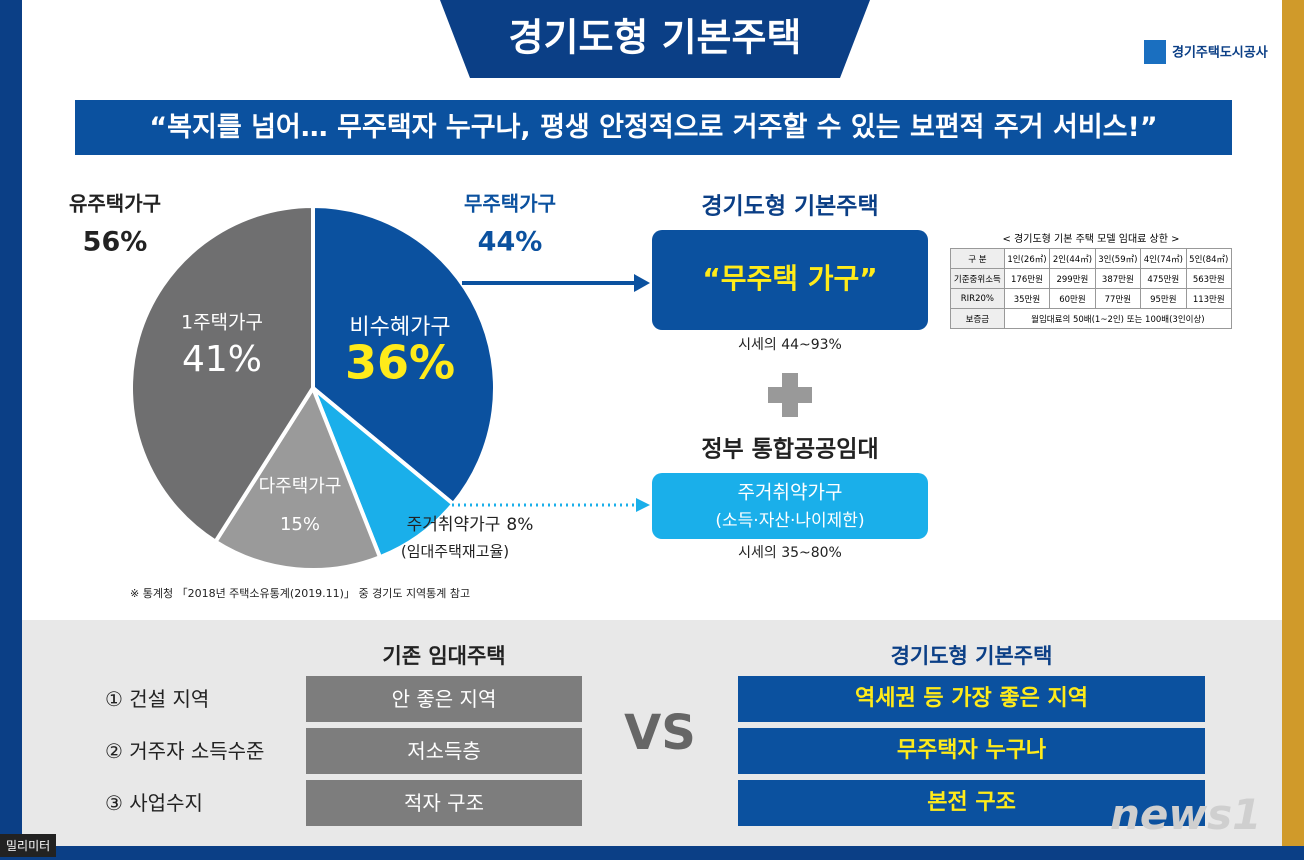 This screenshot has height=860, width=1304. Describe the element at coordinates (977, 278) in the screenshot. I see `table-cell: 기준중위소득` at that location.